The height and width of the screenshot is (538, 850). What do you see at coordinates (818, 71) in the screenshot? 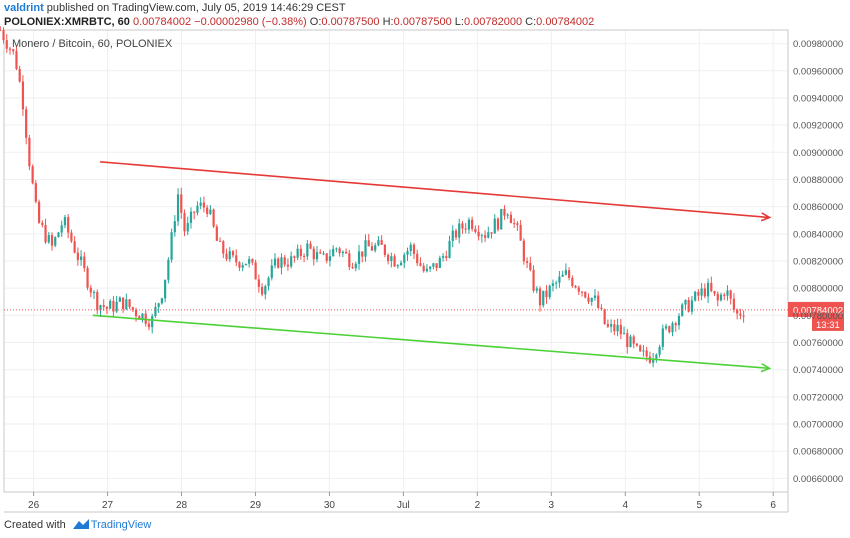
I see `price-tick-label: 0.00960000` at bounding box center [818, 71].